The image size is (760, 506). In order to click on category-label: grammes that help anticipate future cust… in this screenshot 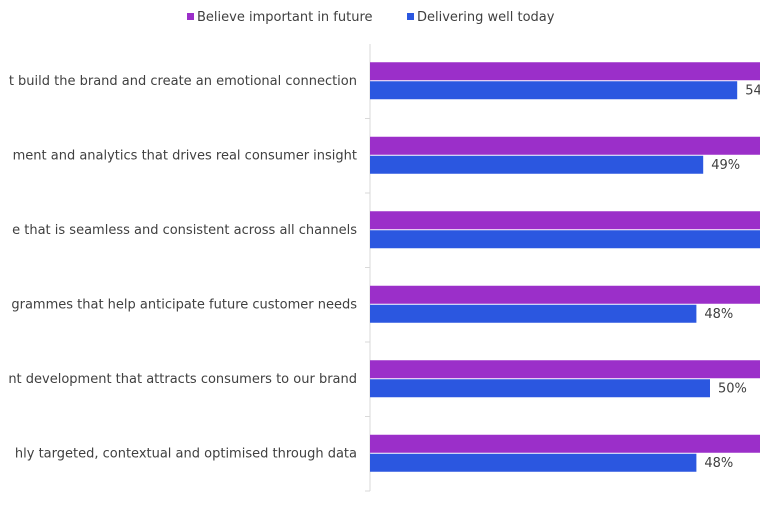, I will do `click(184, 304)`.